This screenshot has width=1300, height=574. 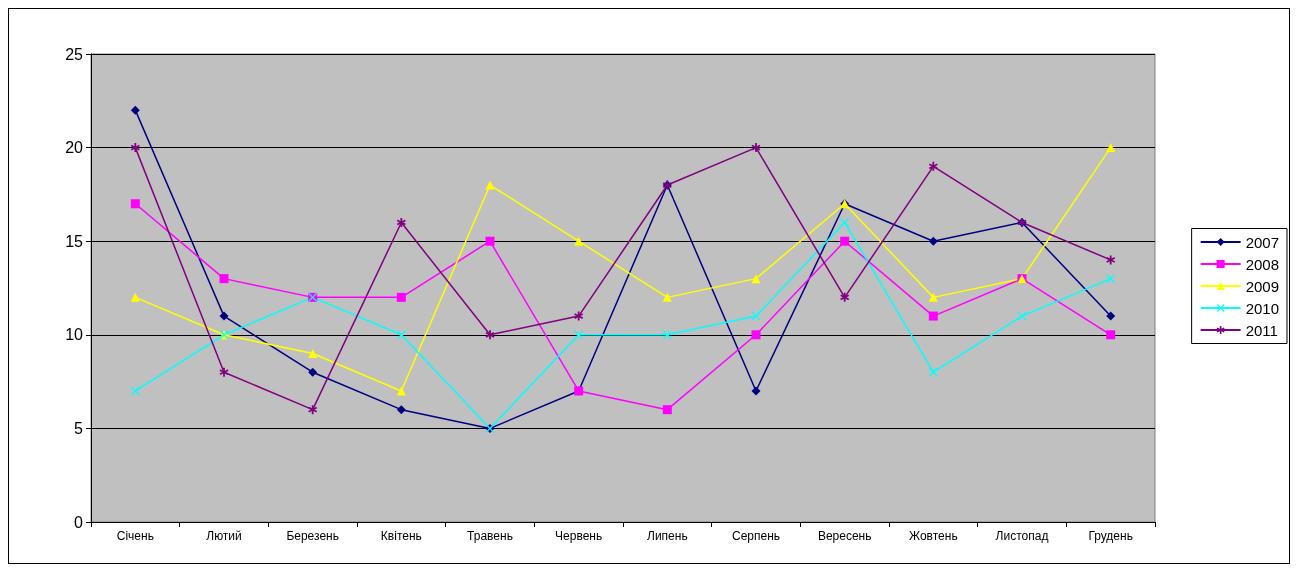 What do you see at coordinates (844, 536) in the screenshot?
I see `x-tick-label: Вересень` at bounding box center [844, 536].